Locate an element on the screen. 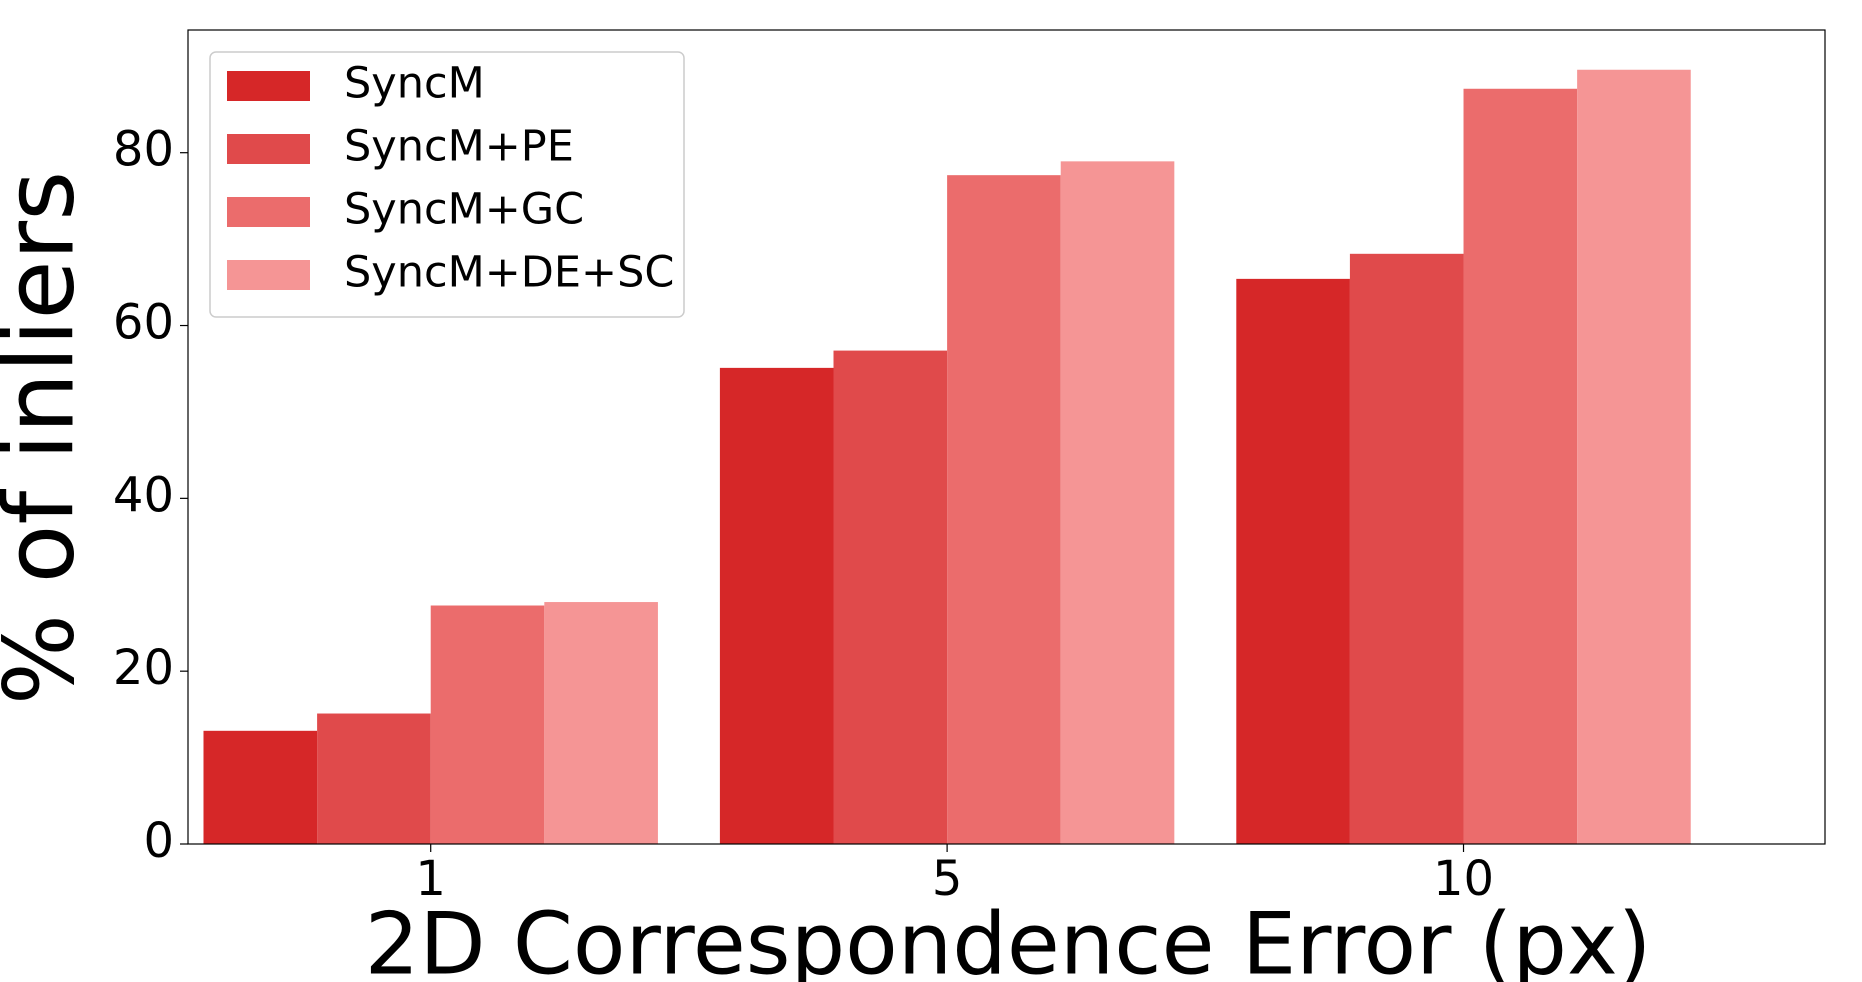 Image resolution: width=1862 pixels, height=982 pixels. legend-label: SyncM+DE+SC is located at coordinates (509, 273).